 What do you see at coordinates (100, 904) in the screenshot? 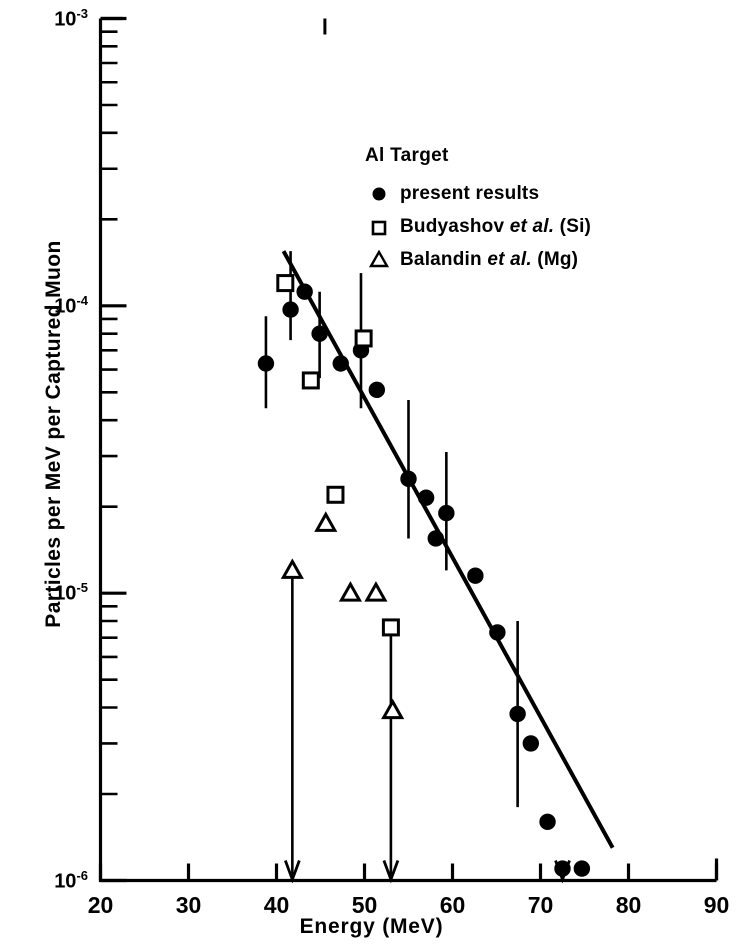
I see `x-tick-label: 20` at bounding box center [100, 904].